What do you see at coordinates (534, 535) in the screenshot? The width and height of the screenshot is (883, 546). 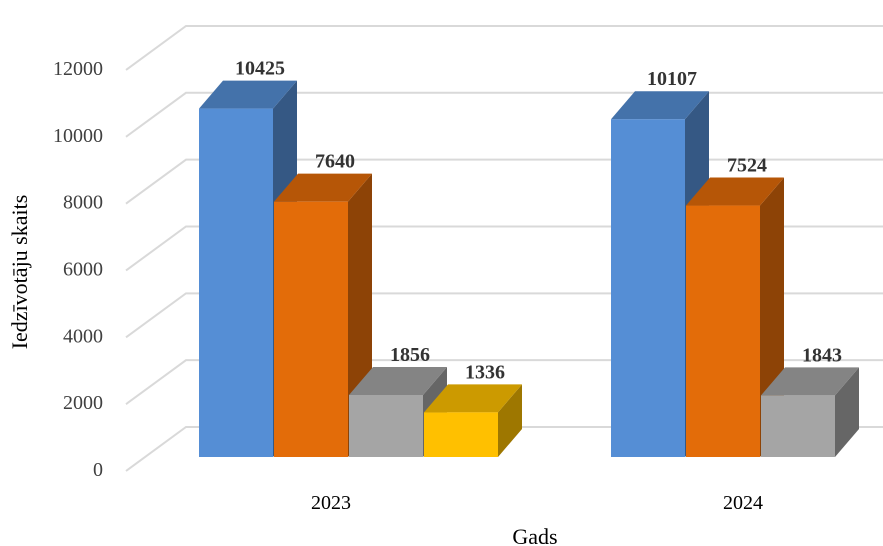 I see `x-axis-title: Gads` at bounding box center [534, 535].